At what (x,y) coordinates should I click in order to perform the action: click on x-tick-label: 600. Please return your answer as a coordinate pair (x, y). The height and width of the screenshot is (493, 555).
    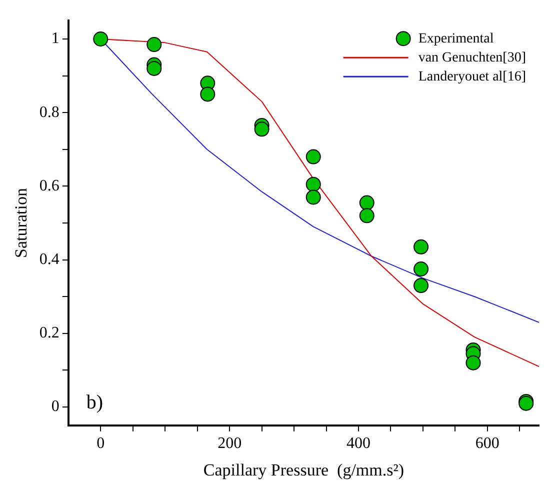
    Looking at the image, I should click on (487, 443).